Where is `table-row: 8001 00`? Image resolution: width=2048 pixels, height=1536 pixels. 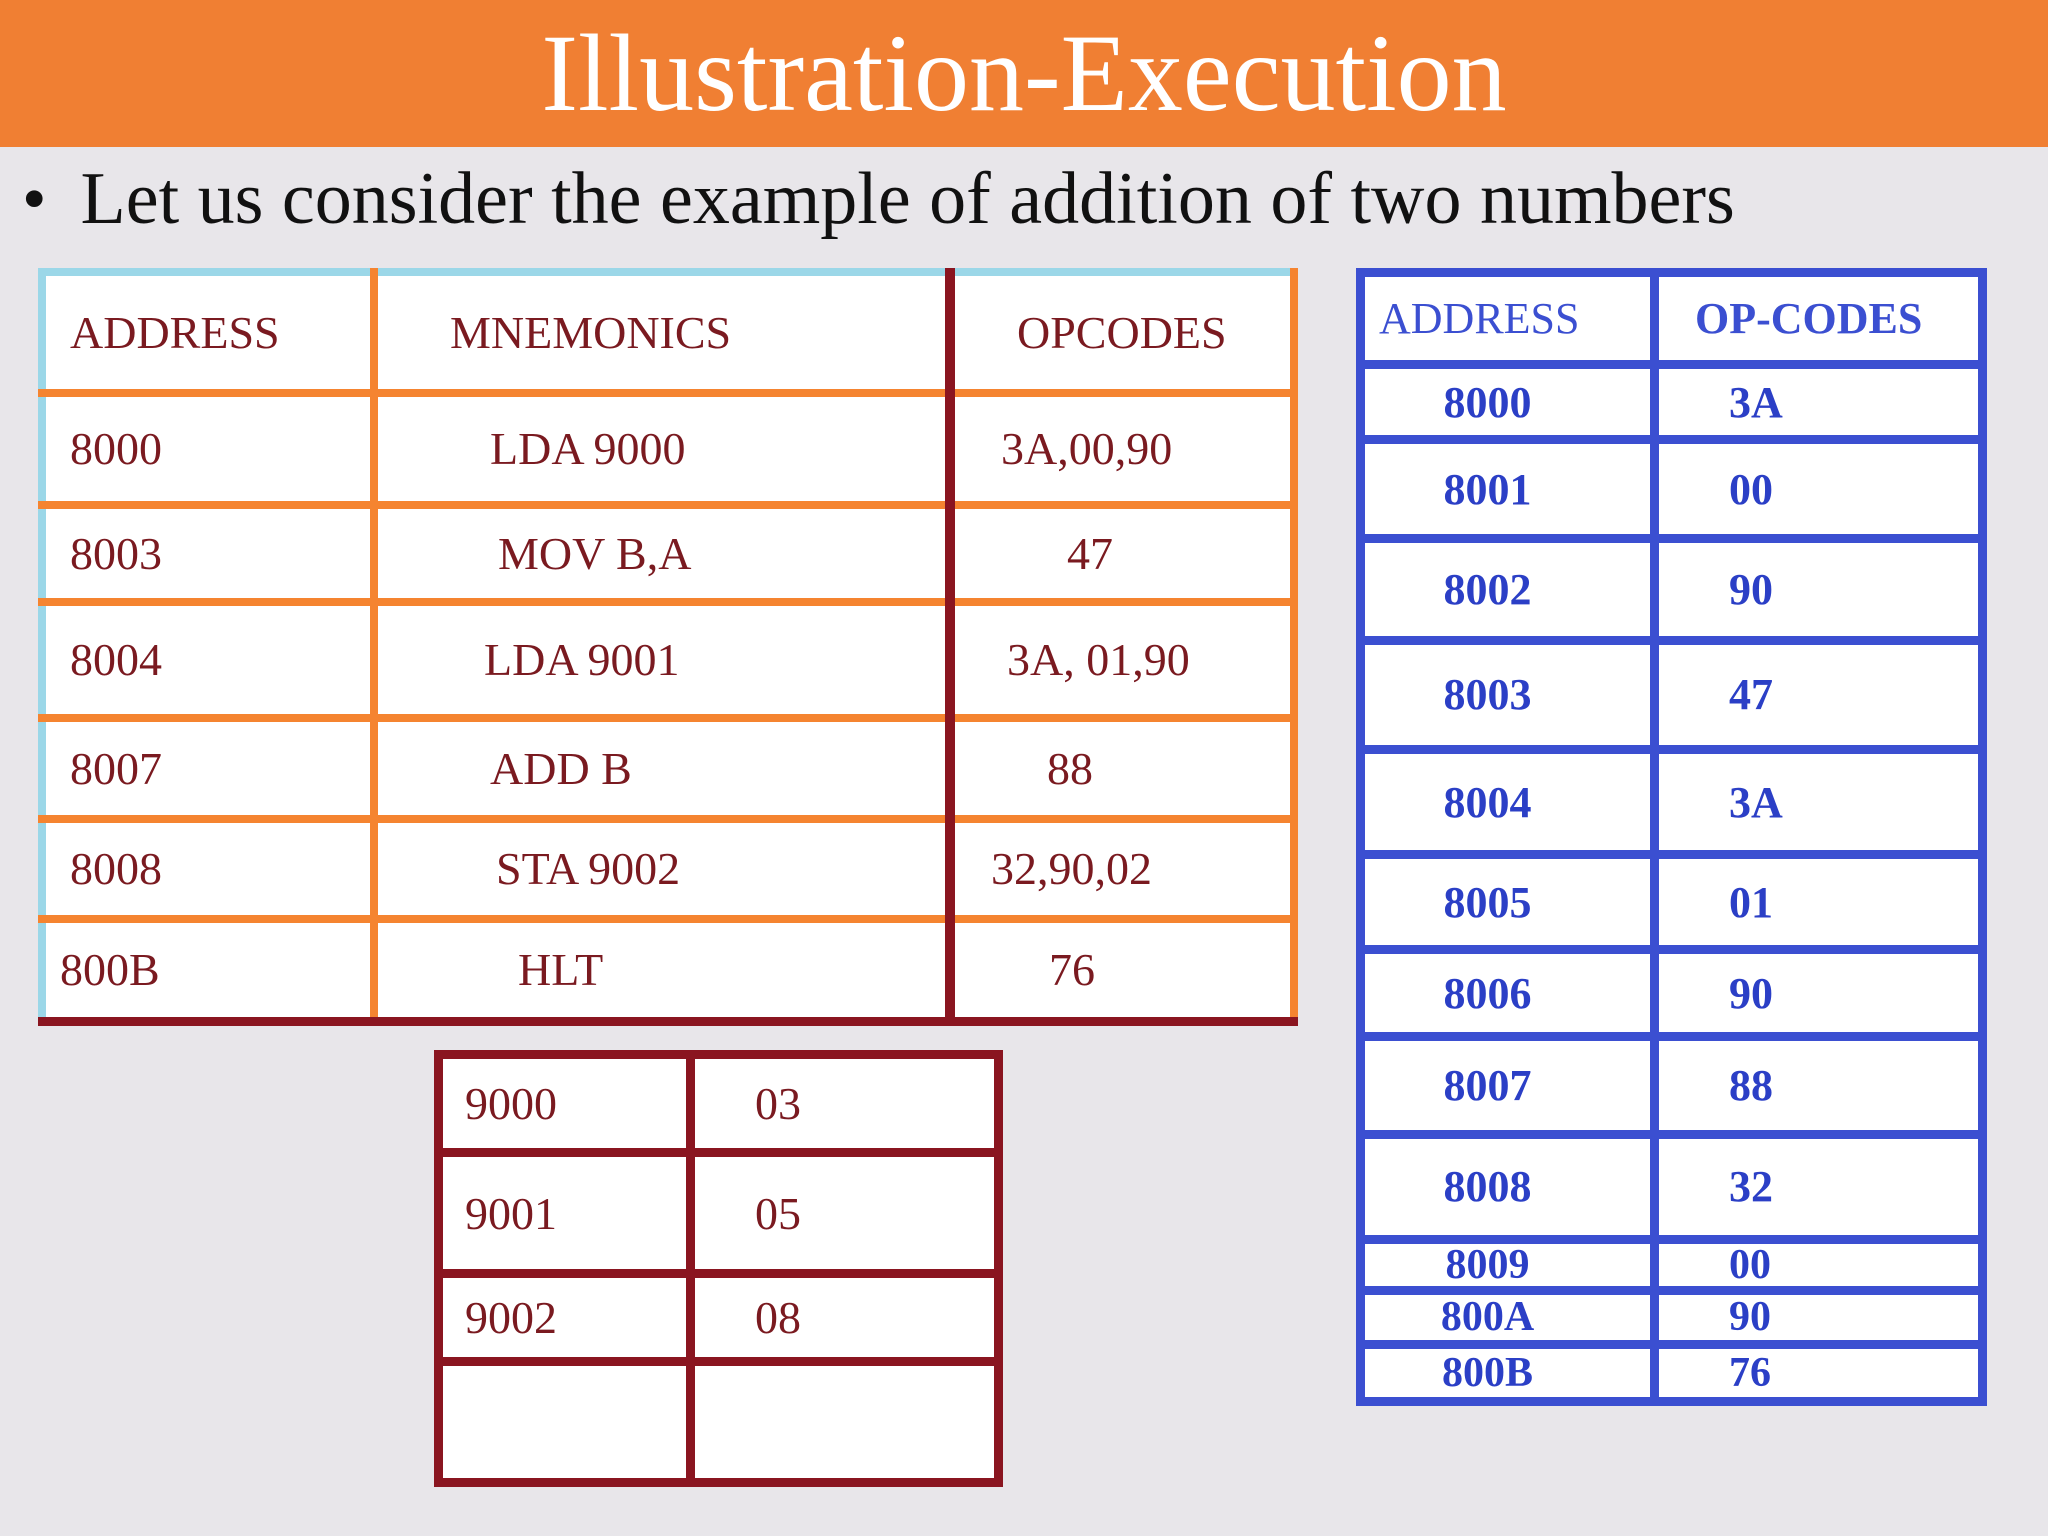
table-row: 8001 00 is located at coordinates (1671, 489).